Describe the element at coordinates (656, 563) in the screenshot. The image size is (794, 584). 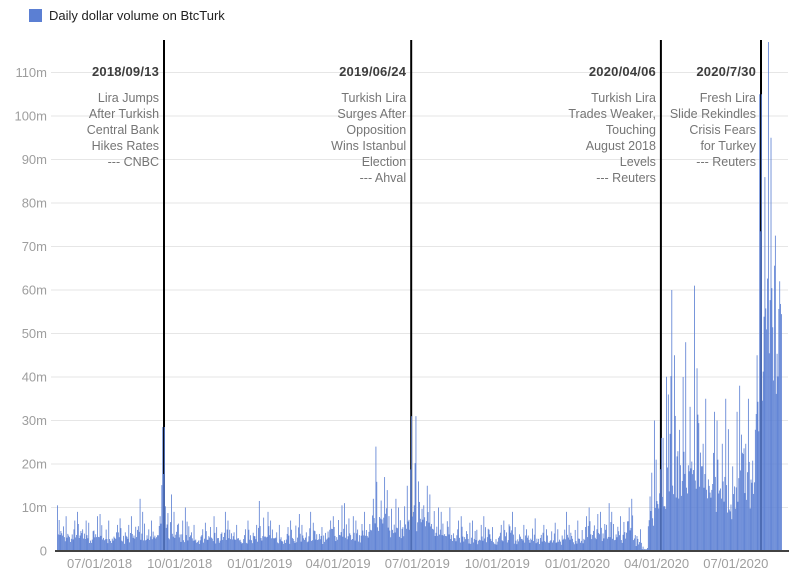
I see `x-tick-label: 04/01/2020` at that location.